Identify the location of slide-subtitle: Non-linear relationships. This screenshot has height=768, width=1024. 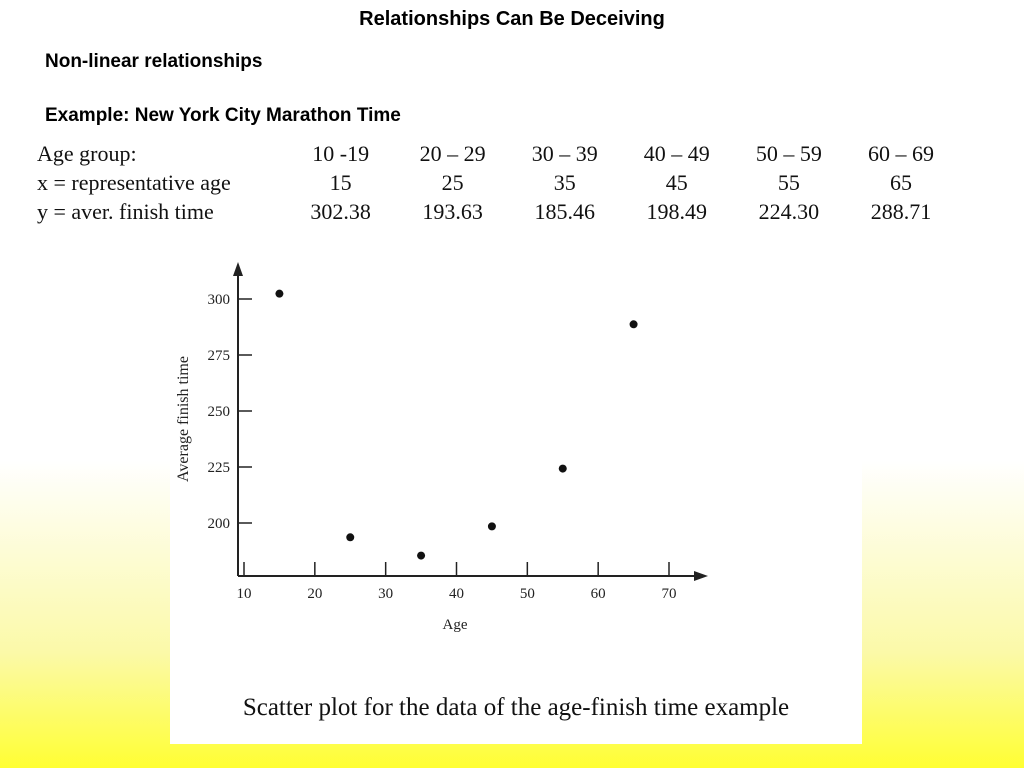
(154, 61).